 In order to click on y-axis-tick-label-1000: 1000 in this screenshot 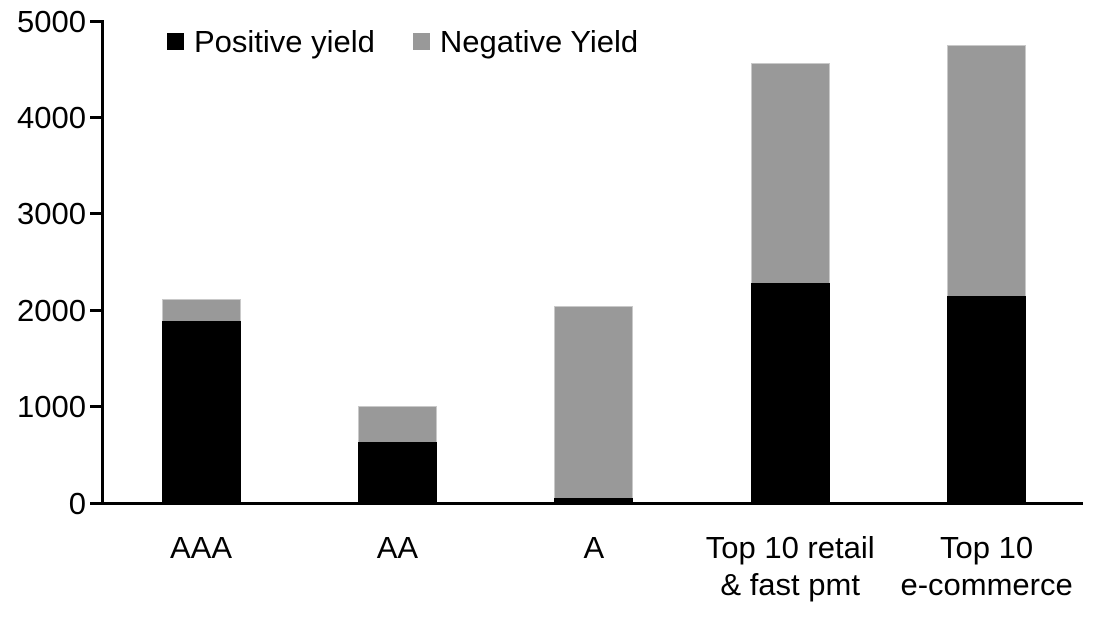, I will do `click(51, 407)`.